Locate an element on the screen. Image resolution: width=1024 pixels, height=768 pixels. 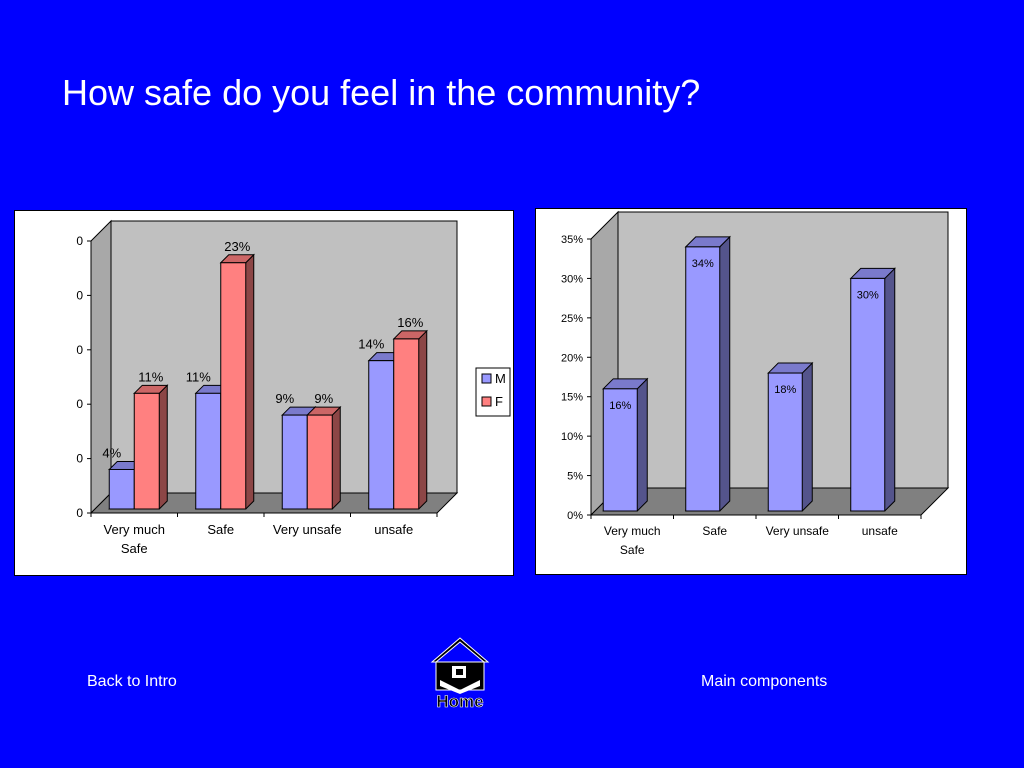
home-button: Home is located at coordinates (460, 674).